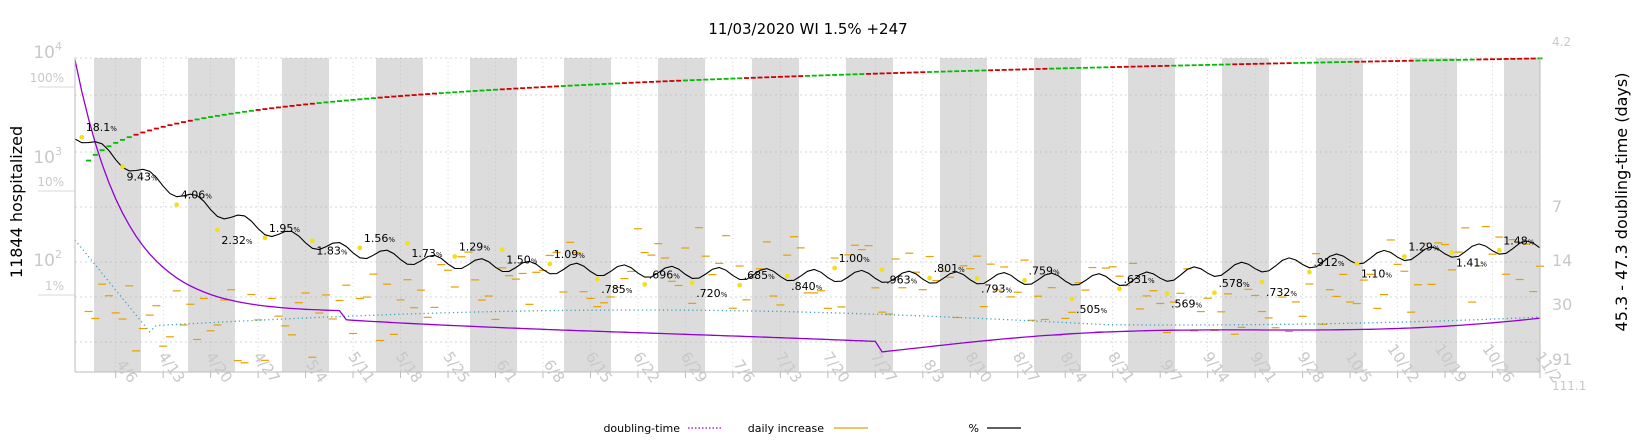 This screenshot has height=440, width=1640. What do you see at coordinates (16, 202) in the screenshot?
I see `y-axis-left-label: 11844 hospitalized` at bounding box center [16, 202].